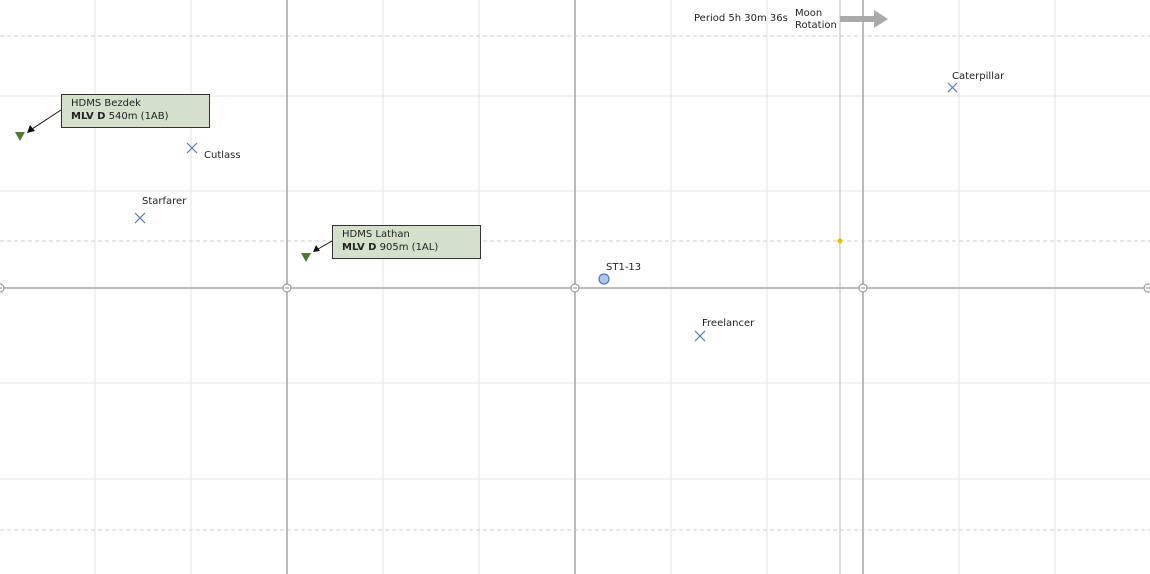 The image size is (1150, 574). I want to click on outpost-callout-bezdek: HDMS Bezdek MLV D 540m (1AB), so click(135, 111).